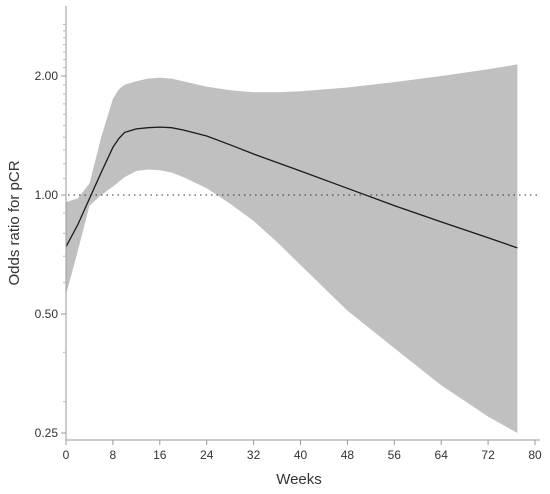 The width and height of the screenshot is (550, 494). What do you see at coordinates (66, 455) in the screenshot?
I see `x-tick-label: 0` at bounding box center [66, 455].